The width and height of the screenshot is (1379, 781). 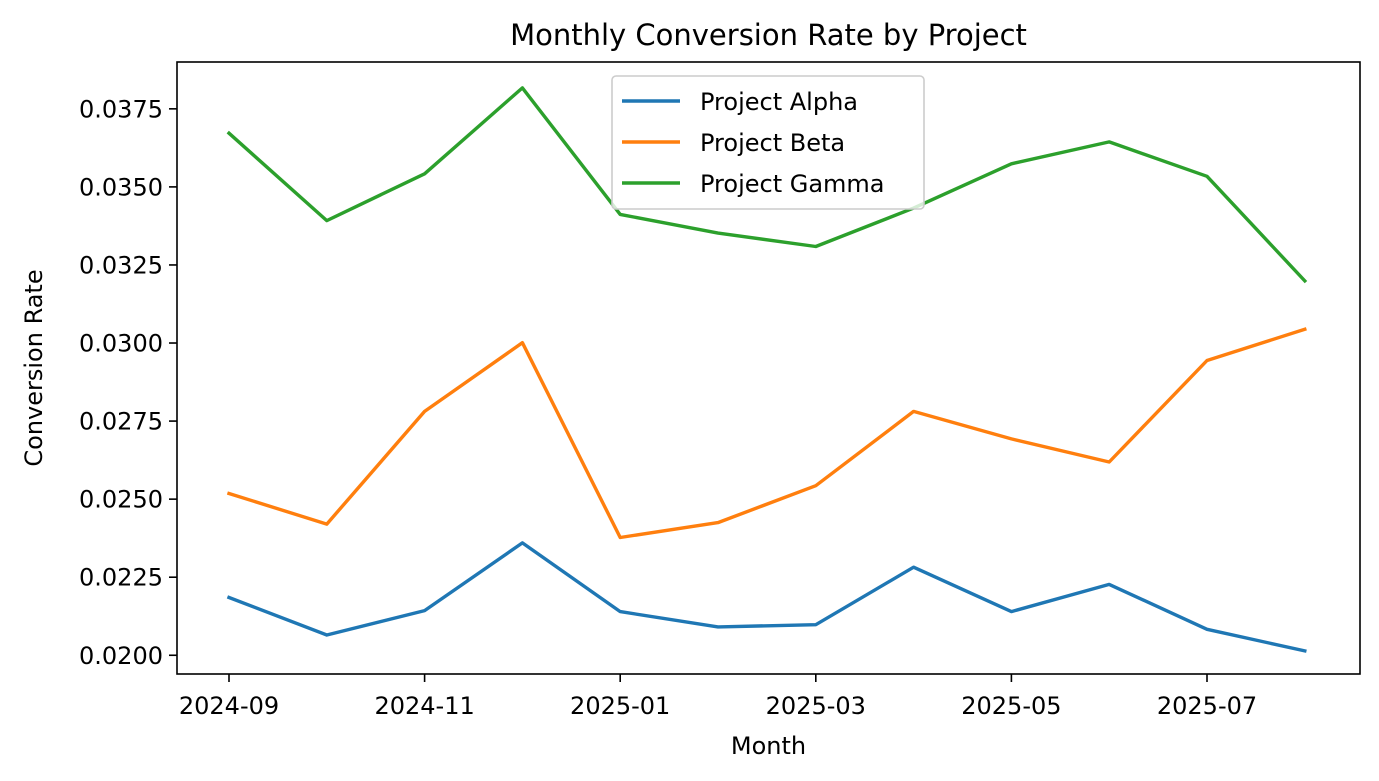 I want to click on chart-title: Monthly Conversion Rate by Project, so click(x=768, y=35).